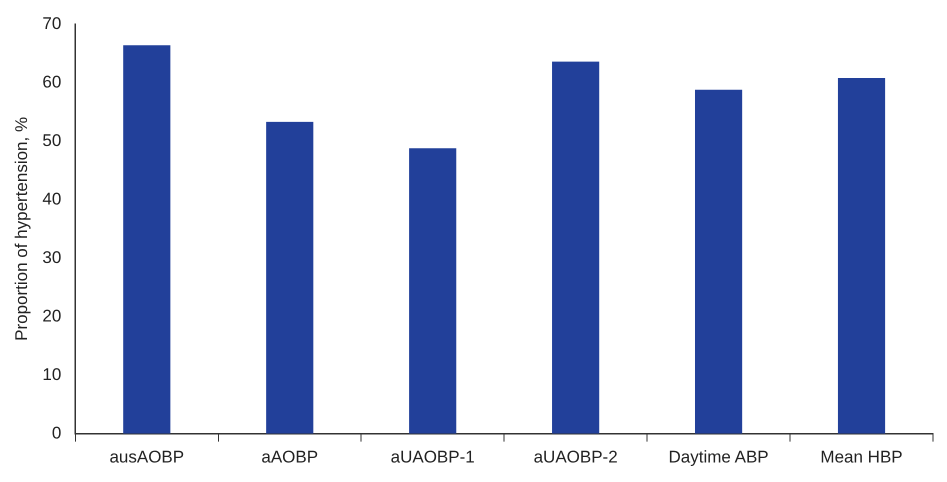  Describe the element at coordinates (57, 432) in the screenshot. I see `y-tick-label: 0` at that location.